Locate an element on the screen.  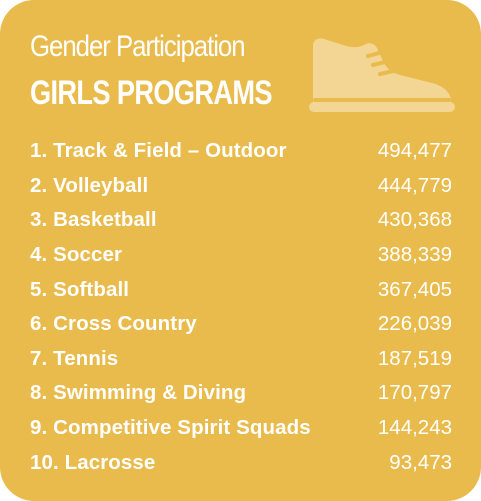
program-value: 367,405 is located at coordinates (414, 289).